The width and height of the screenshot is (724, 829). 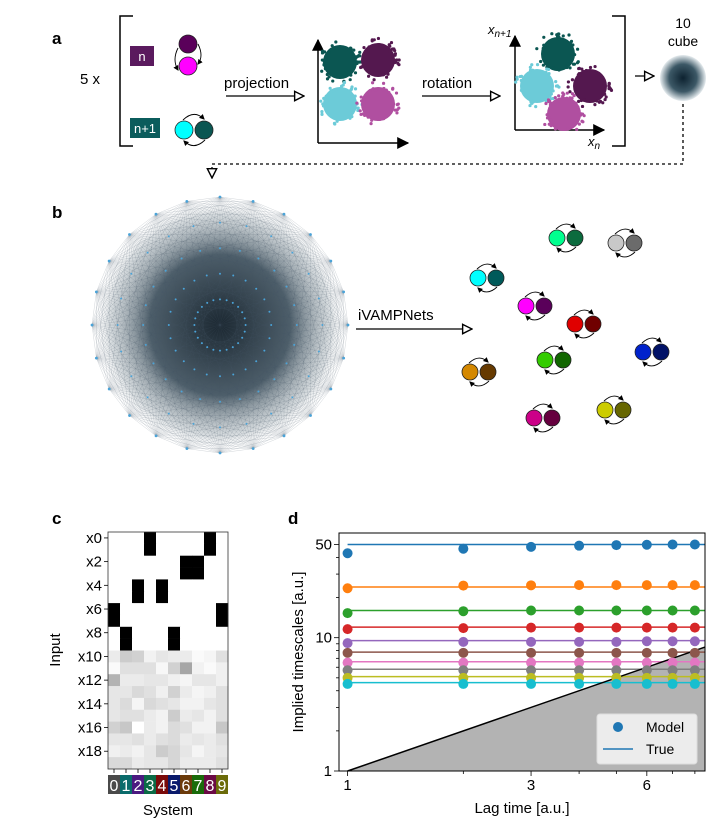 What do you see at coordinates (94, 585) in the screenshot?
I see `row-label: x4` at bounding box center [94, 585].